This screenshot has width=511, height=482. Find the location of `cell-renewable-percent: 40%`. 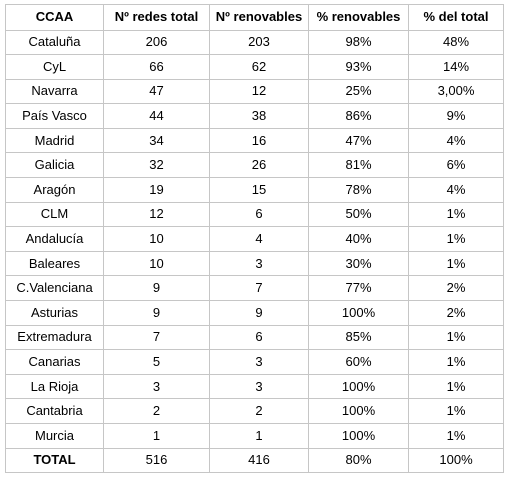

cell-renewable-percent: 40% is located at coordinates (358, 239).